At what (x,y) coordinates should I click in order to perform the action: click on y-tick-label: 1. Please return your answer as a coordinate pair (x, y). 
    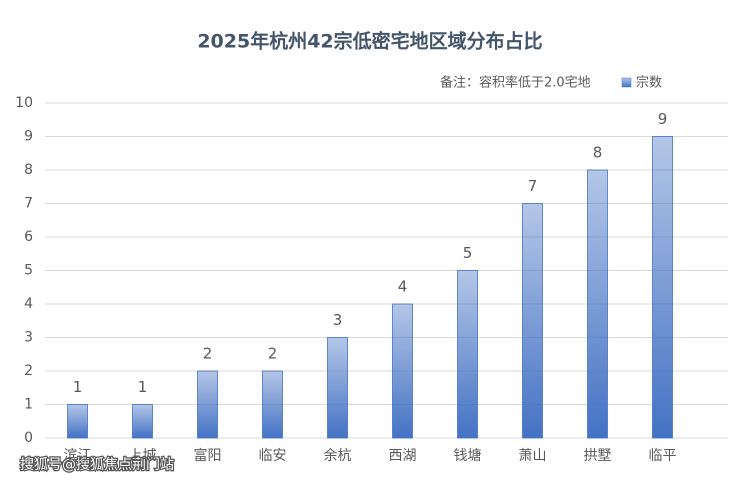
    Looking at the image, I should click on (28, 405).